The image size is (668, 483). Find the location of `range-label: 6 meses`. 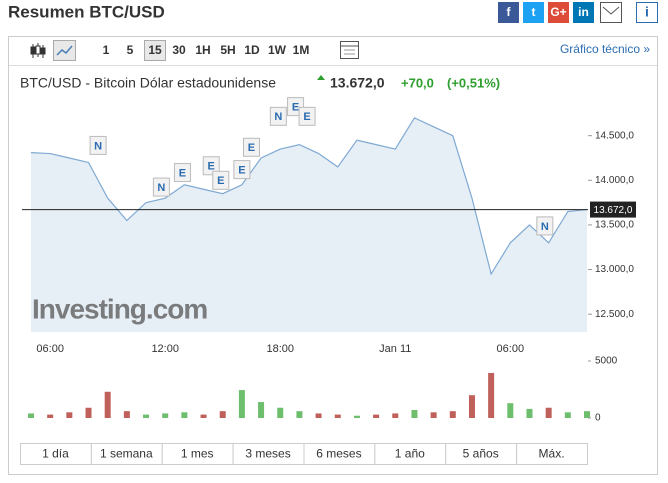

range-label: 6 meses is located at coordinates (338, 454).